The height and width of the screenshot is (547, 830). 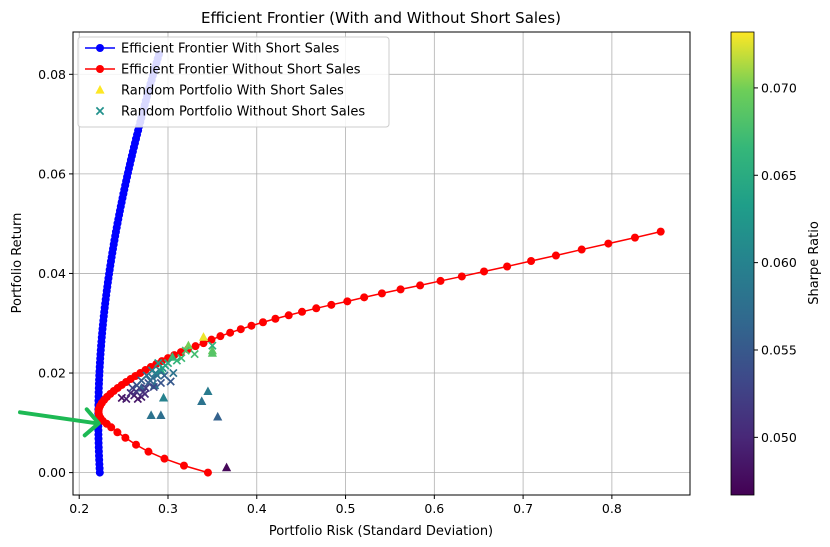 I want to click on colorbar-label: Sharpe Ratio, so click(x=814, y=263).